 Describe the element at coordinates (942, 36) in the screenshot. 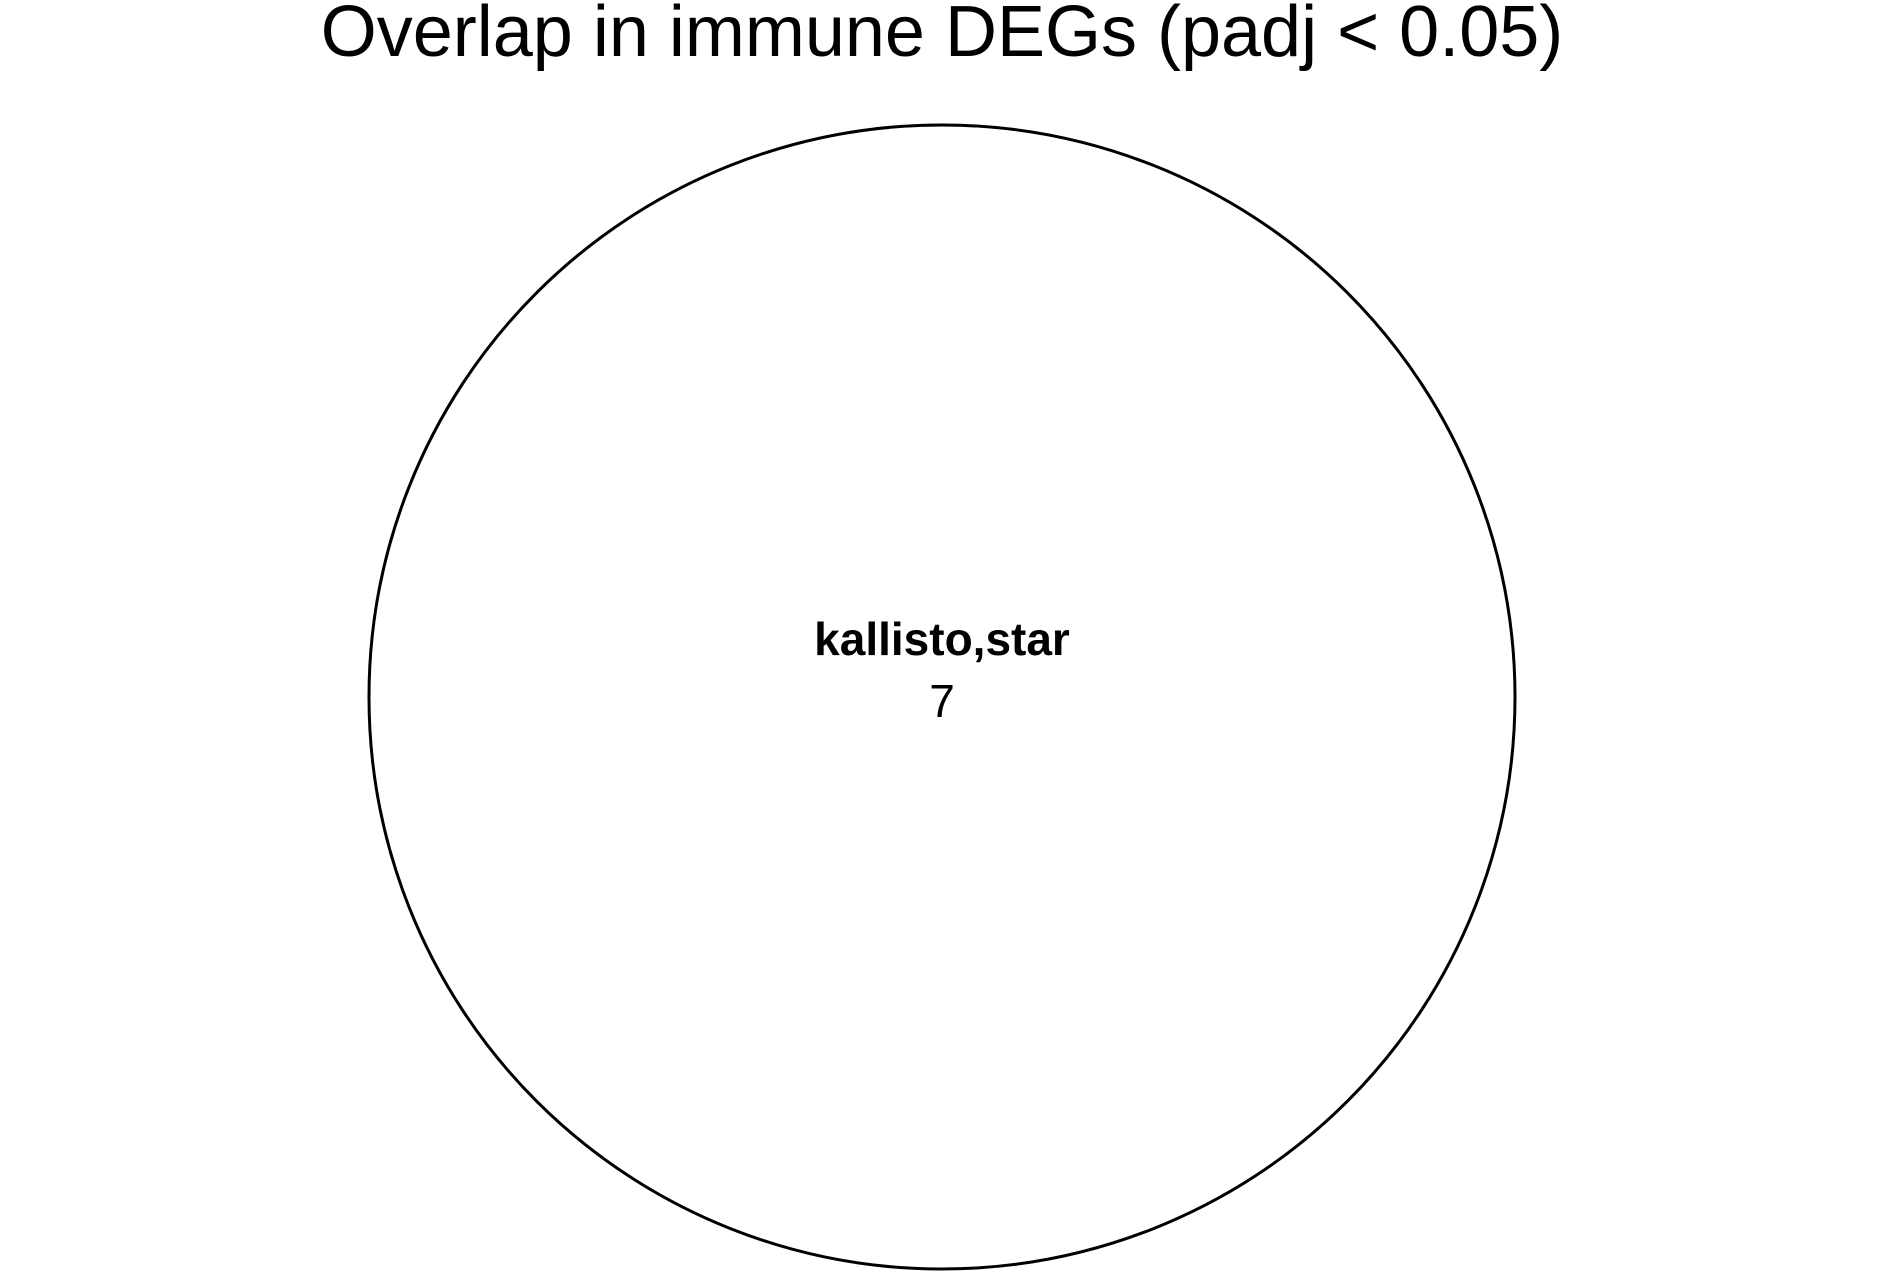

I see `chart-title: Overlap in immune DEGs (padj < 0.05)` at that location.